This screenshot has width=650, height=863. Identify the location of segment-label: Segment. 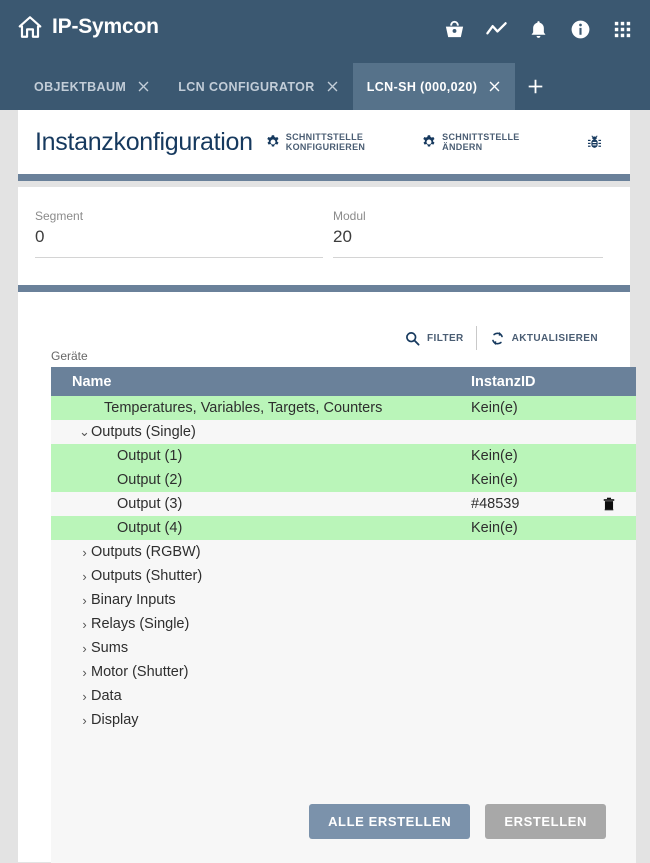
(59, 216).